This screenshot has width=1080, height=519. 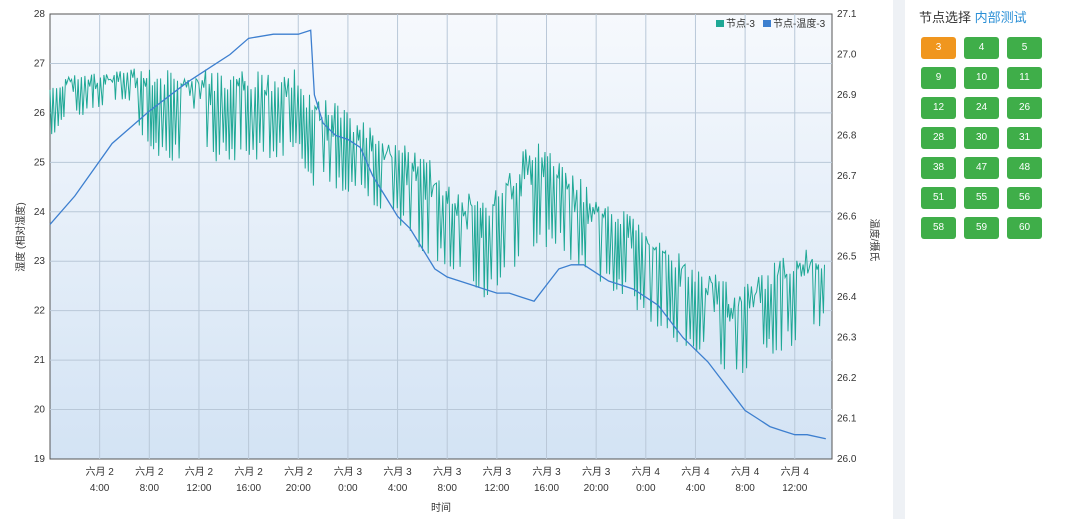 I want to click on y-right-tick-label: 26.9, so click(x=847, y=95).